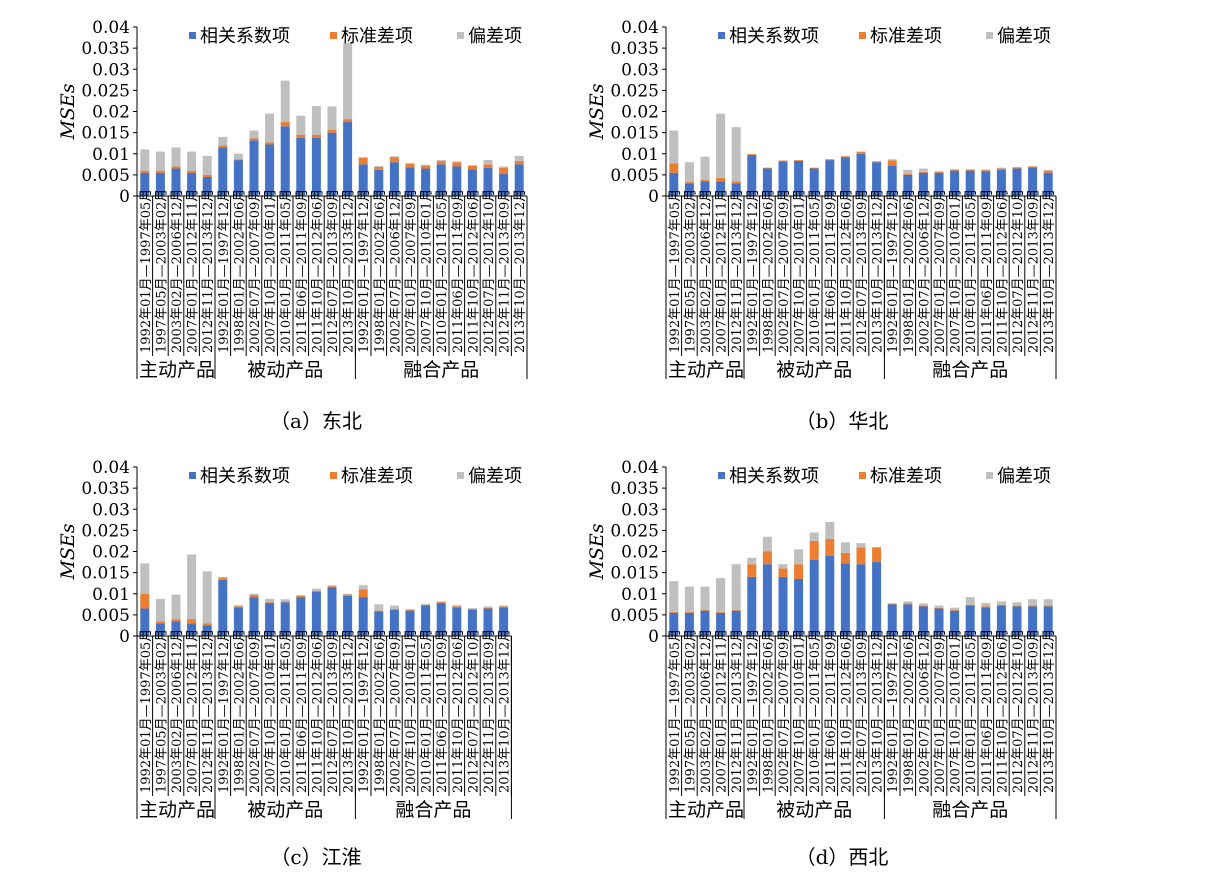 This screenshot has height=881, width=1208. Describe the element at coordinates (634, 531) in the screenshot. I see `y-tick-label: 0.025` at that location.